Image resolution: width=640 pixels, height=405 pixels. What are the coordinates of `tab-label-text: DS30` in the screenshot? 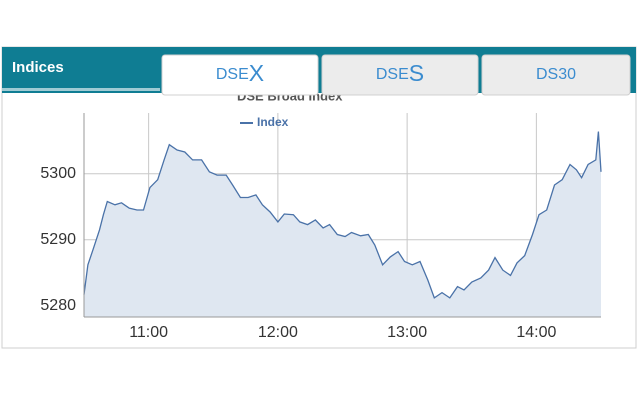 It's located at (556, 74).